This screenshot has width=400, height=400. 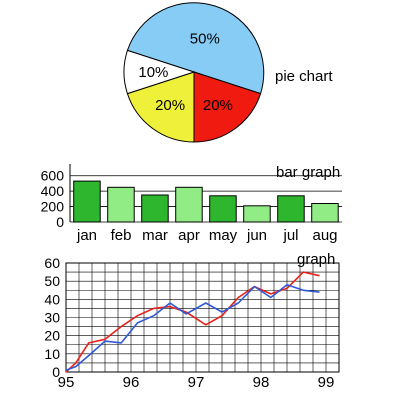 I want to click on bar-y-tick-label: 0, so click(x=60, y=222).